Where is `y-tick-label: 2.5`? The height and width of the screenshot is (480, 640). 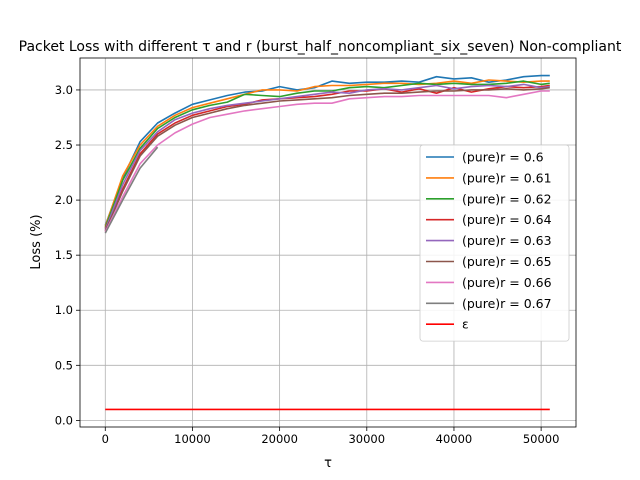
y-tick-label: 2.5 is located at coordinates (64, 145).